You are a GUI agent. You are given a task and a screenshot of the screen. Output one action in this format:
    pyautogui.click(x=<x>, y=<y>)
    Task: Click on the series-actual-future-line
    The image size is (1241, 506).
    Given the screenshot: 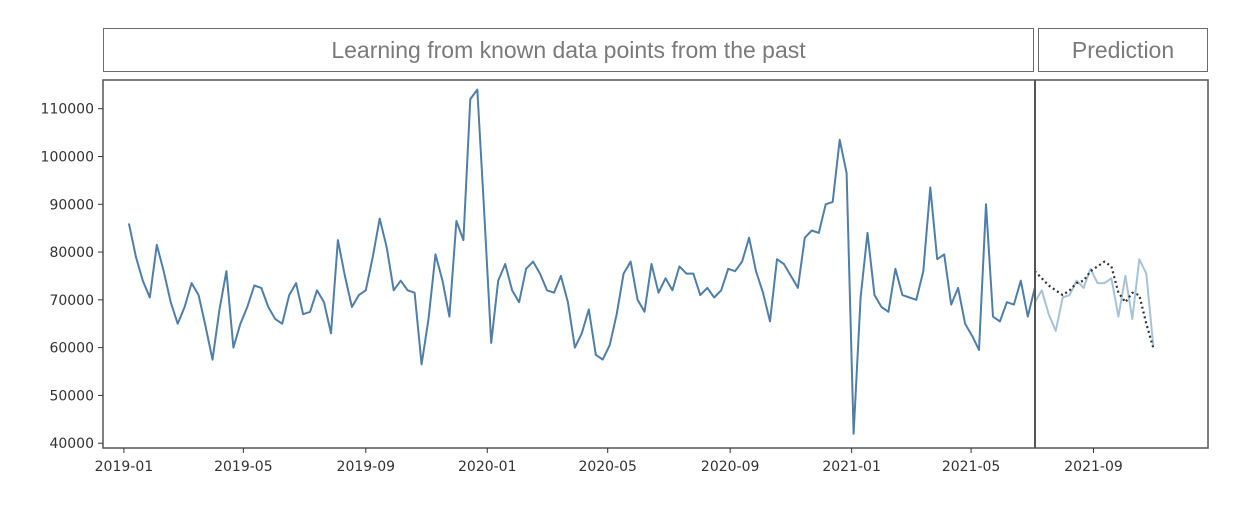 What is the action you would take?
    pyautogui.click(x=1094, y=302)
    